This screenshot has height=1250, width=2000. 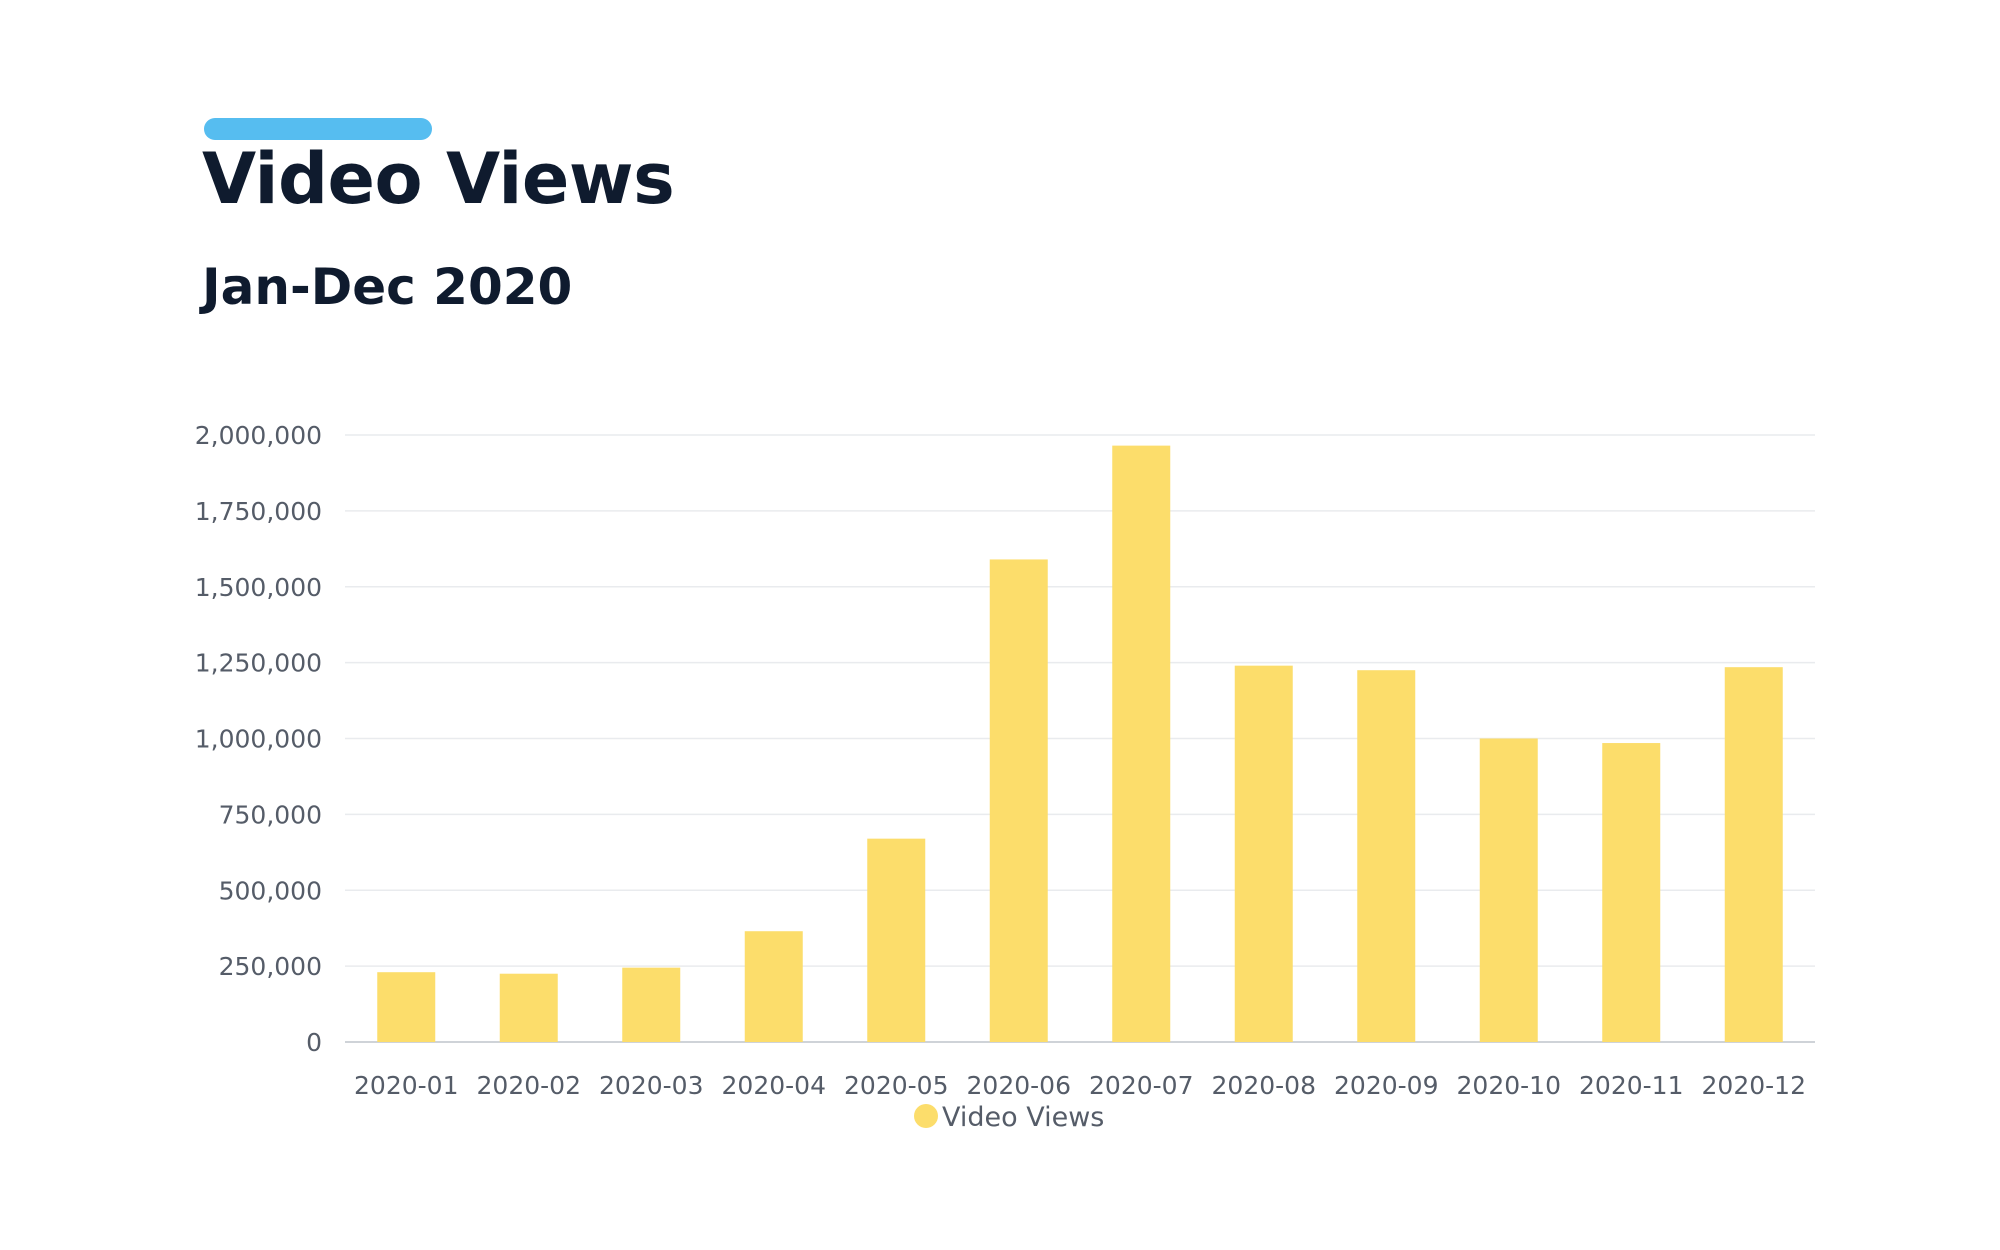 I want to click on chart-subtitle: Jan-Dec 2020, so click(x=387, y=287).